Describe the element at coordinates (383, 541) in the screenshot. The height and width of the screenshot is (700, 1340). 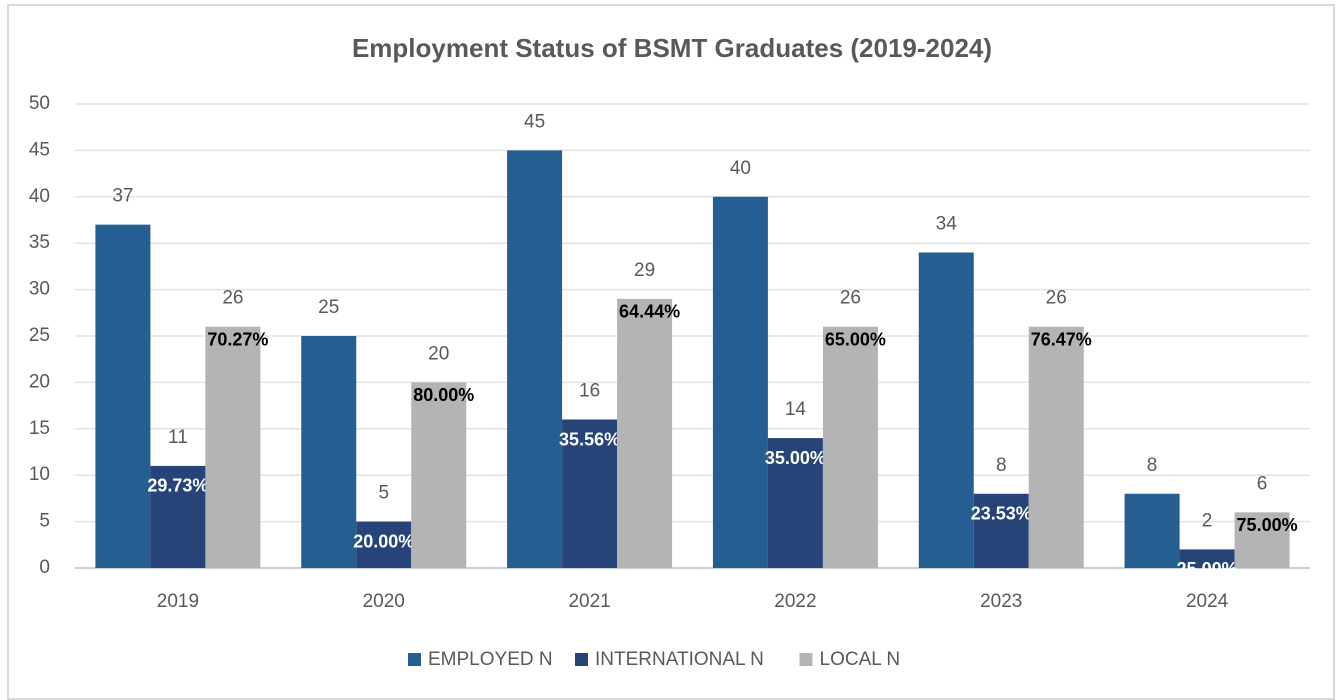
I see `percent-label: 20.00%` at that location.